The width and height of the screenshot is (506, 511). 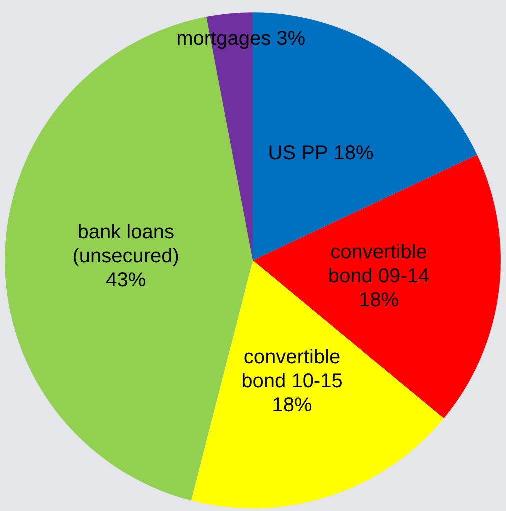 I want to click on slice-label: bank loans (unsecured), so click(x=126, y=245).